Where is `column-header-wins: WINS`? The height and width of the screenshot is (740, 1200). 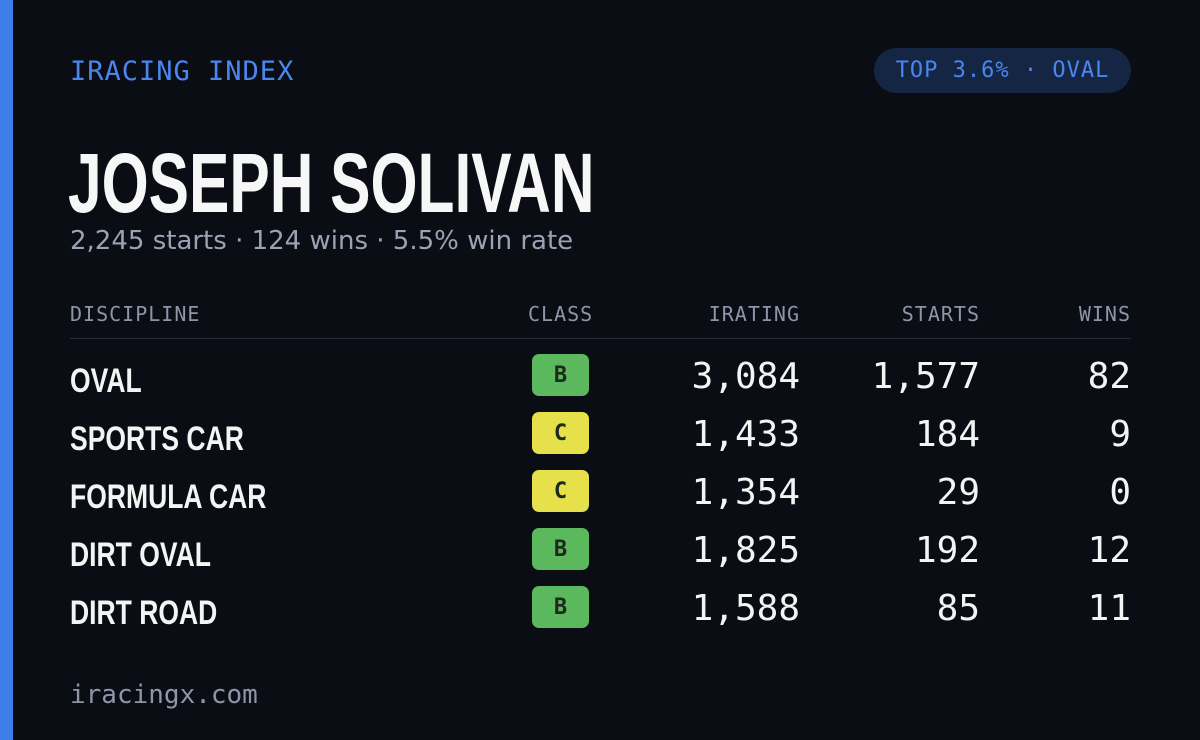 column-header-wins: WINS is located at coordinates (1104, 314).